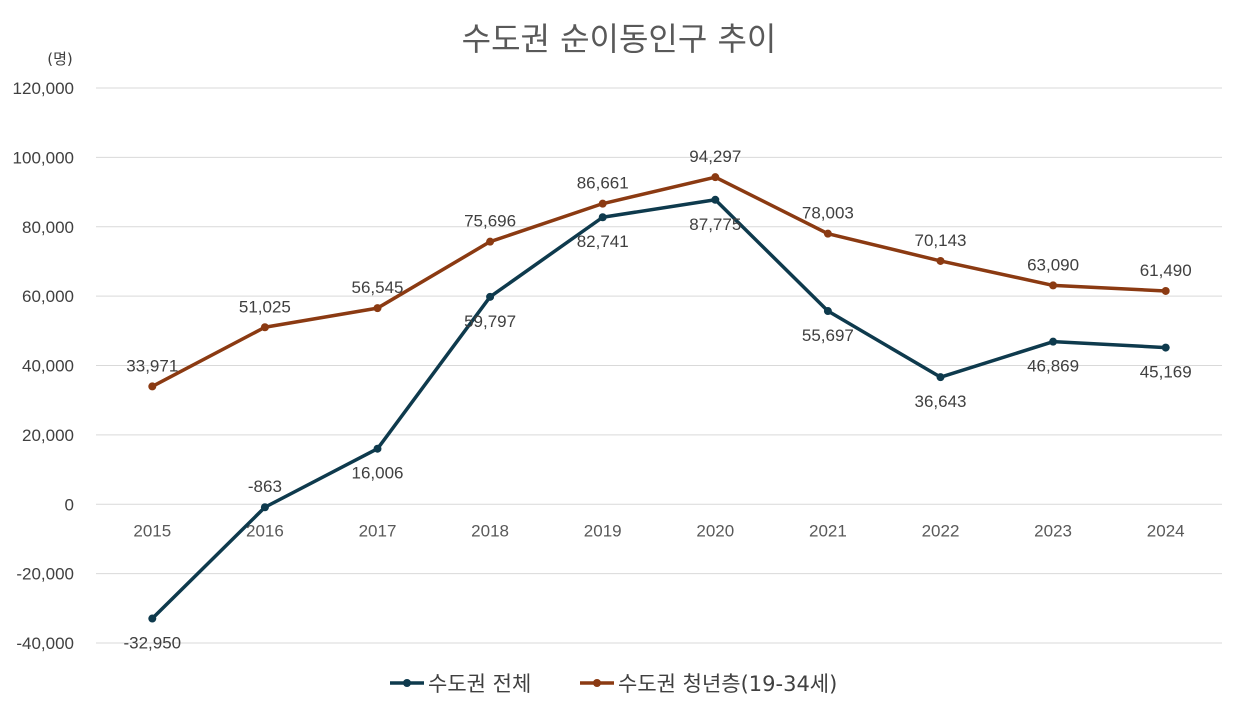 The height and width of the screenshot is (711, 1238). I want to click on x-axis-ticks: 2015 2016 2017 2018 2019 2020 2021 2022 2023 2024, so click(658, 530).